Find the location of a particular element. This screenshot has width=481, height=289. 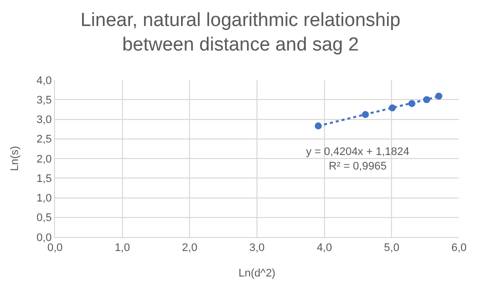

x-tick-label: 5,0 is located at coordinates (392, 248).